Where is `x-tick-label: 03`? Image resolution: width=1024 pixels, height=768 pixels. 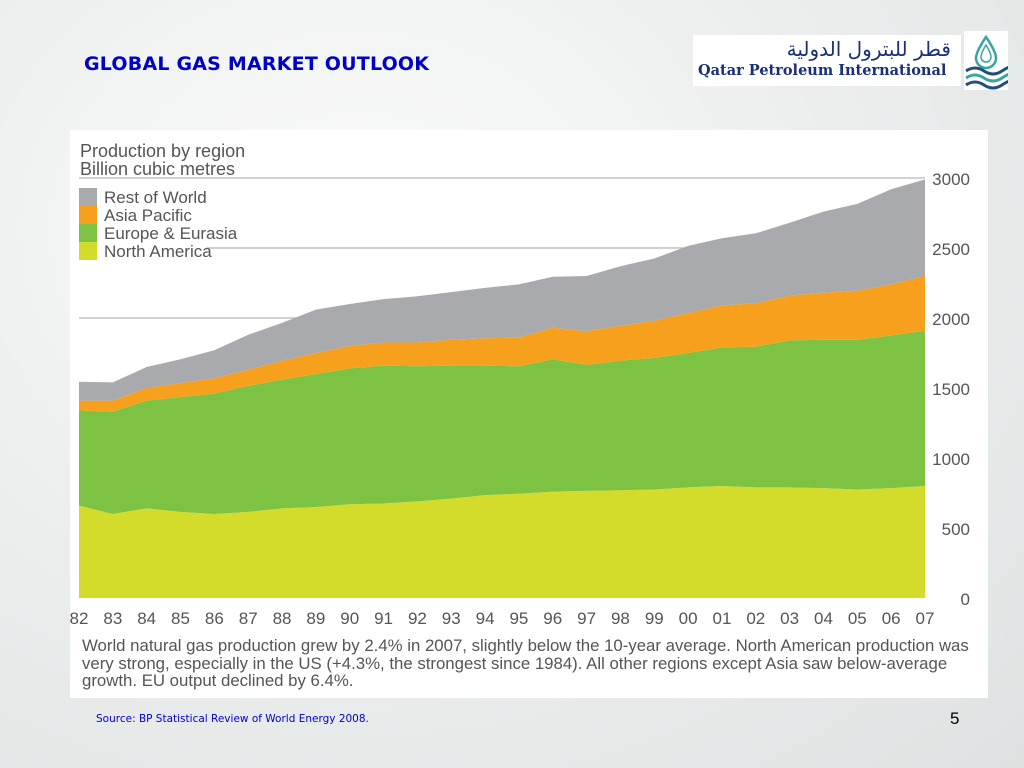
x-tick-label: 03 is located at coordinates (789, 618).